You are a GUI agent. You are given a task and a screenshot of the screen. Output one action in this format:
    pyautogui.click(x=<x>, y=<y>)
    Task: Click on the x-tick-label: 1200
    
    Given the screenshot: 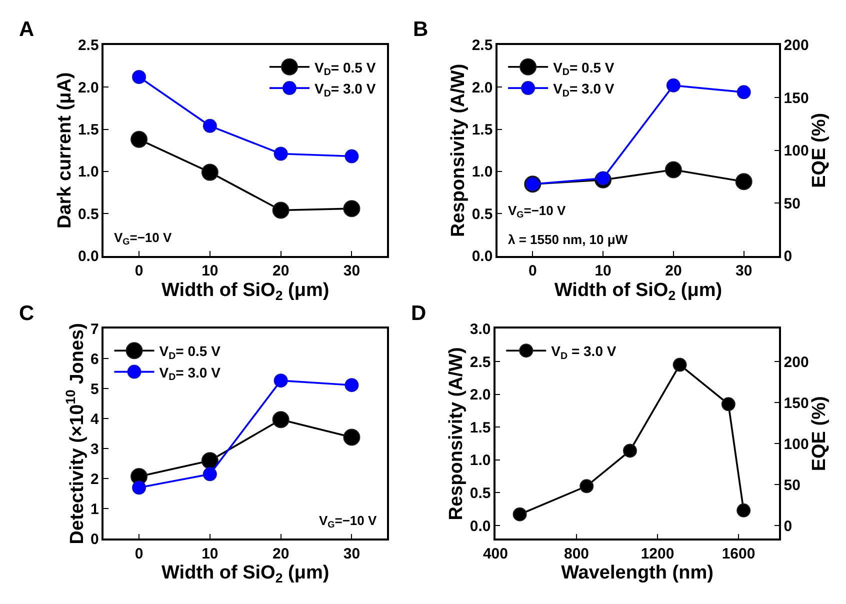 What is the action you would take?
    pyautogui.click(x=657, y=553)
    